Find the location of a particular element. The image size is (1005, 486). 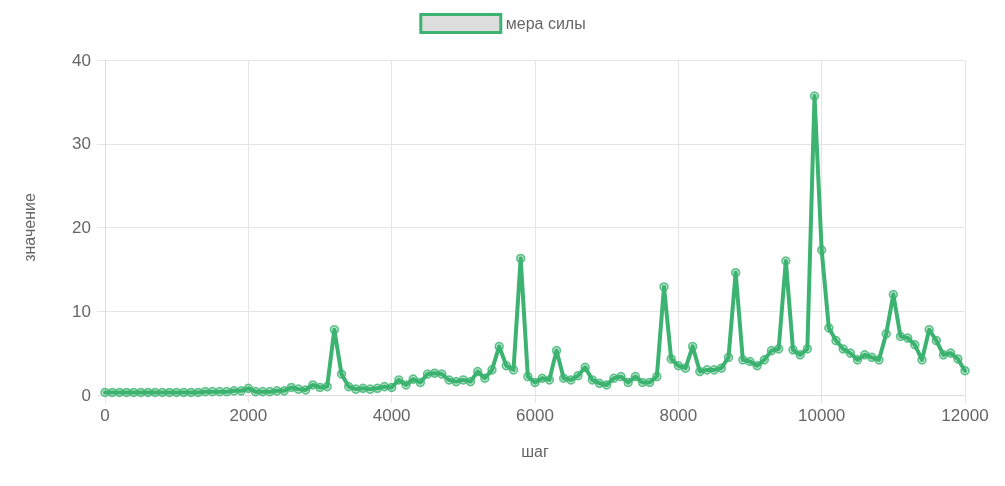

x-axis-title: шаг is located at coordinates (535, 451).